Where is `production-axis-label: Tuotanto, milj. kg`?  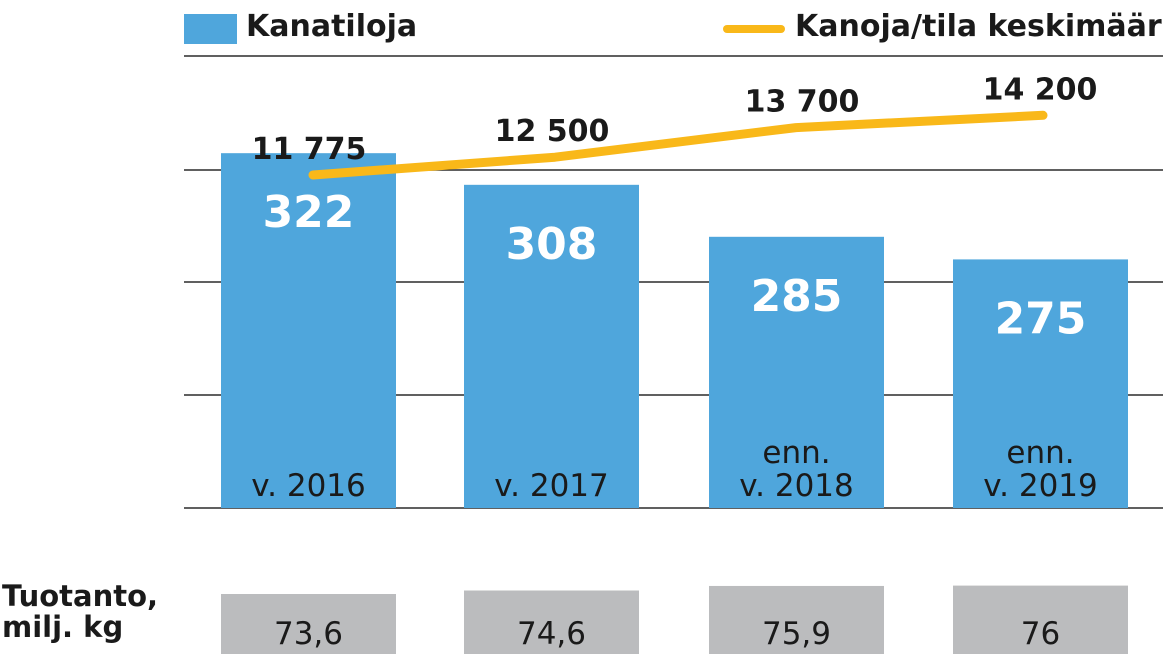 production-axis-label: Tuotanto, milj. kg is located at coordinates (80, 612).